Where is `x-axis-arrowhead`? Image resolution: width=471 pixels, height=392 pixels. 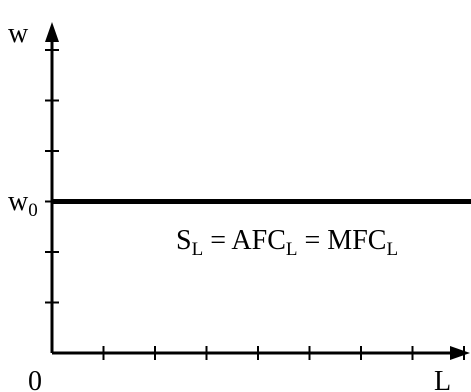 x-axis-arrowhead is located at coordinates (460, 353).